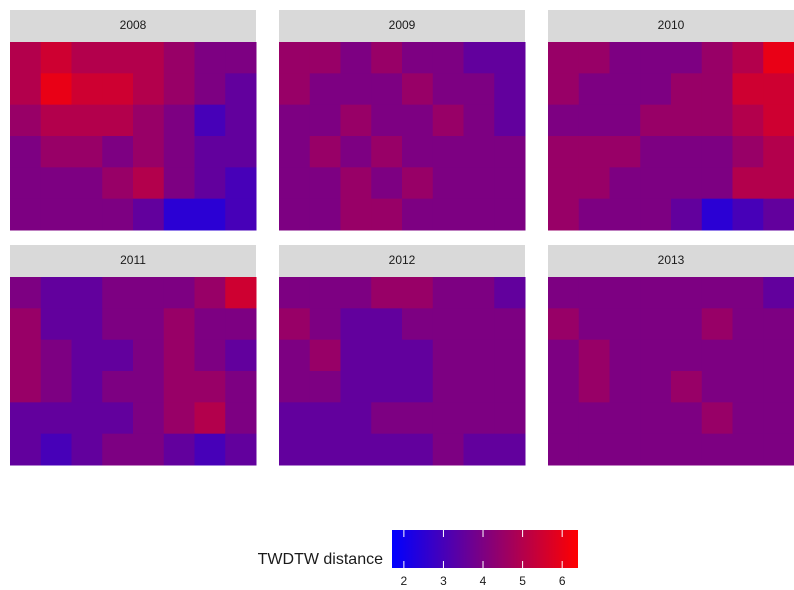 The image size is (794, 590). What do you see at coordinates (562, 581) in the screenshot?
I see `colorbar-tick-label: 6` at bounding box center [562, 581].